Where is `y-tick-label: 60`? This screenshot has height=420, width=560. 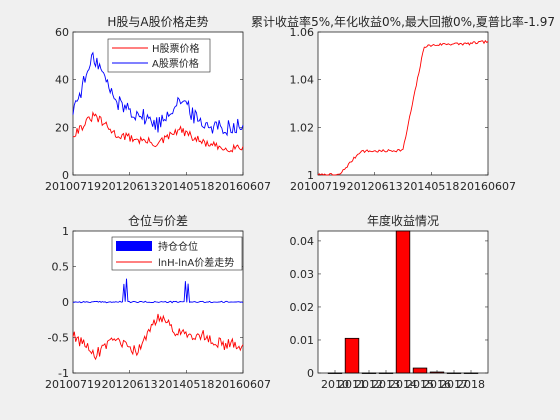 y-tick-label: 60 is located at coordinates (62, 32).